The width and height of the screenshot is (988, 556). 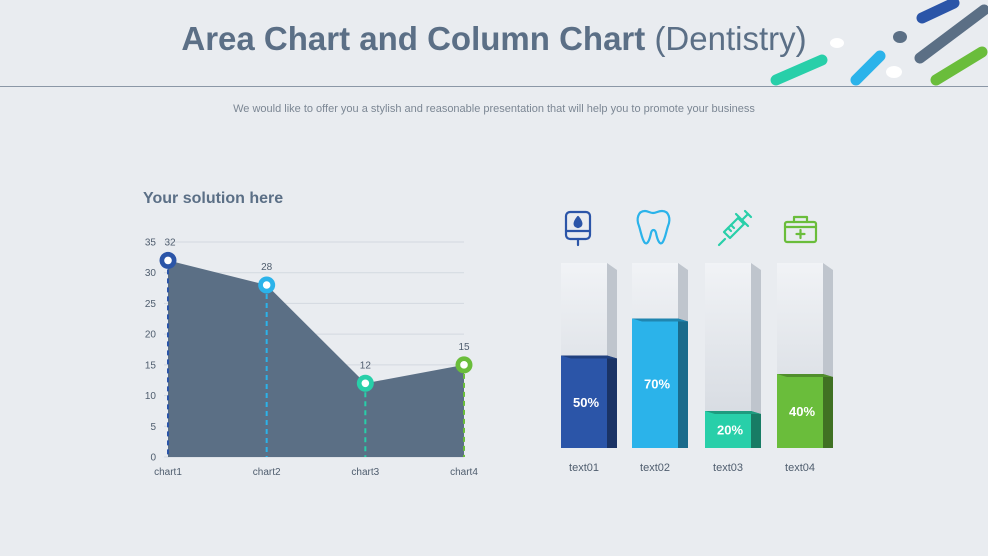 What do you see at coordinates (151, 273) in the screenshot?
I see `y-tick-label: 30` at bounding box center [151, 273].